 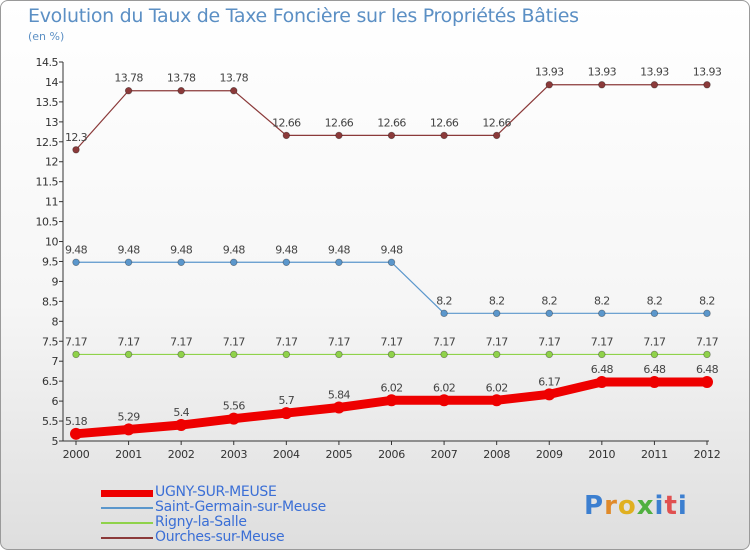 I want to click on y-tick-label: 9, so click(x=55, y=281).